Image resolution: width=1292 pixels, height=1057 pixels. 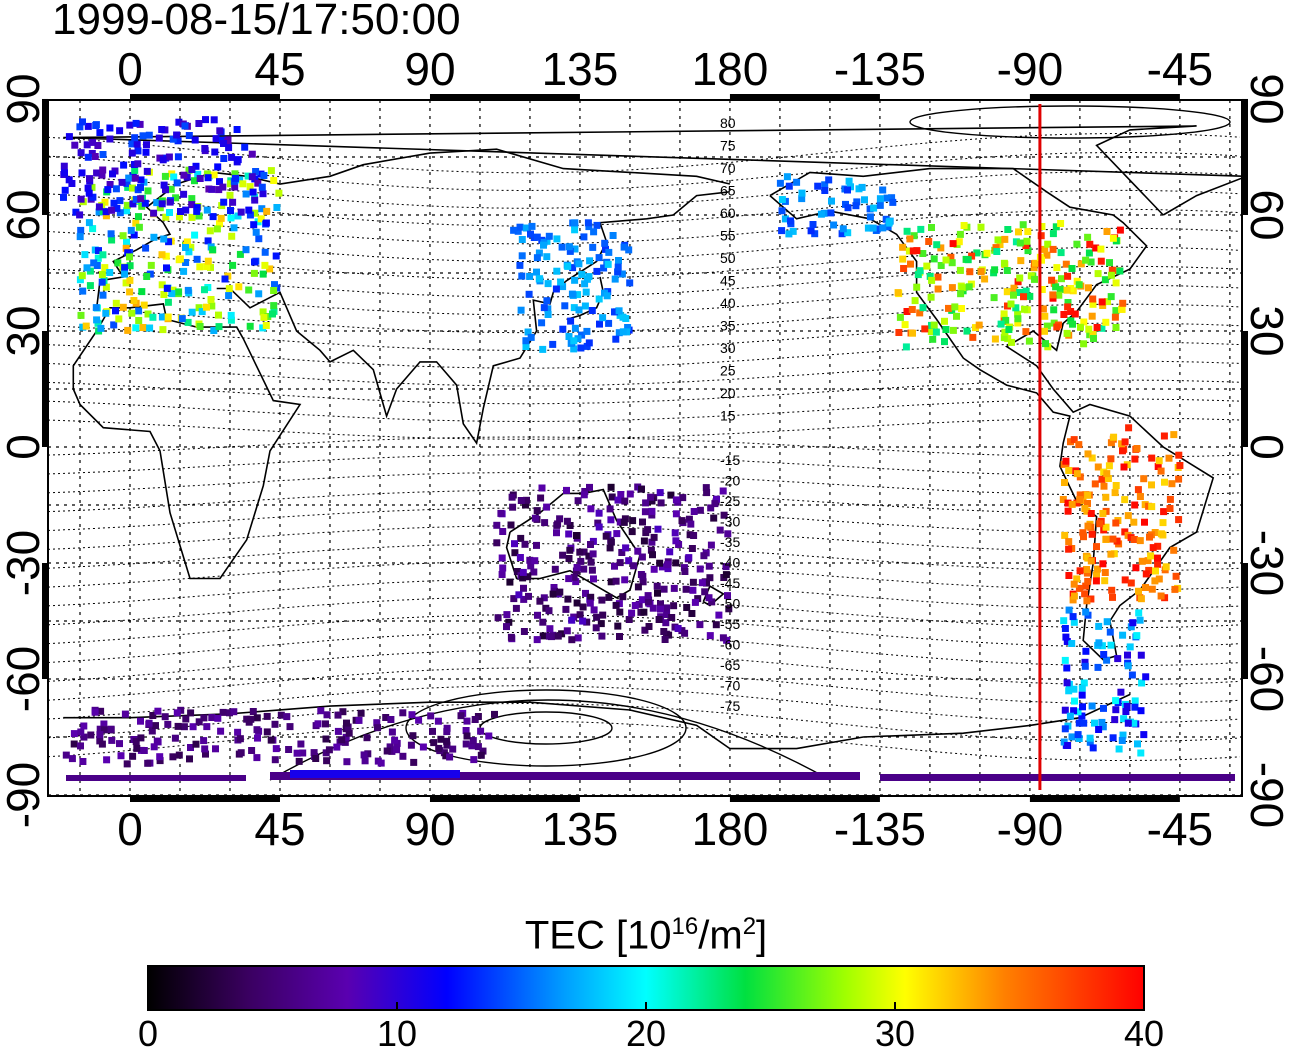 I want to click on contour-label: -40, so click(x=730, y=563).